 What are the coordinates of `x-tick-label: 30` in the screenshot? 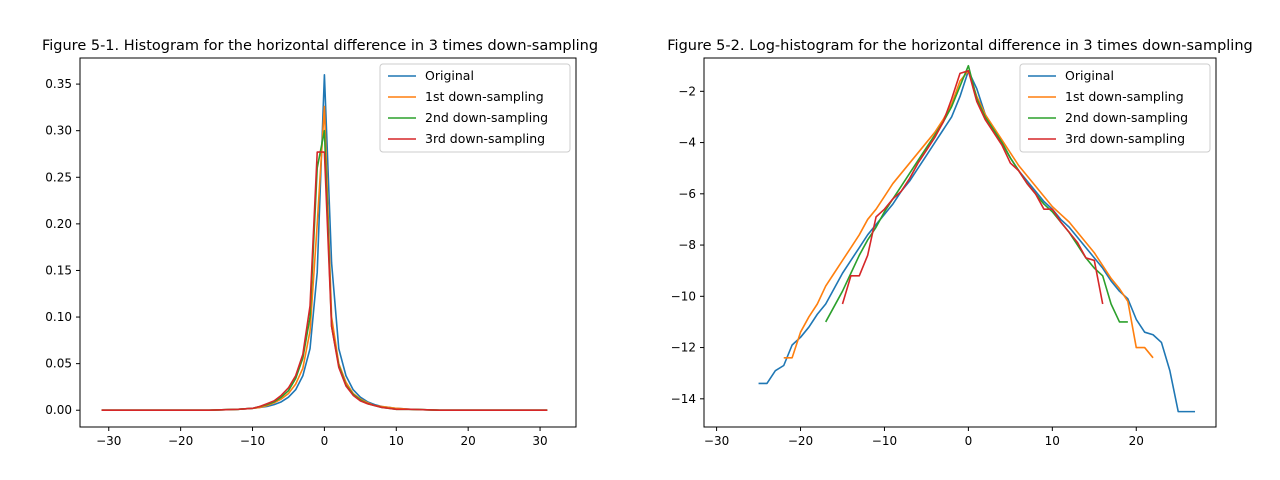 It's located at (539, 441).